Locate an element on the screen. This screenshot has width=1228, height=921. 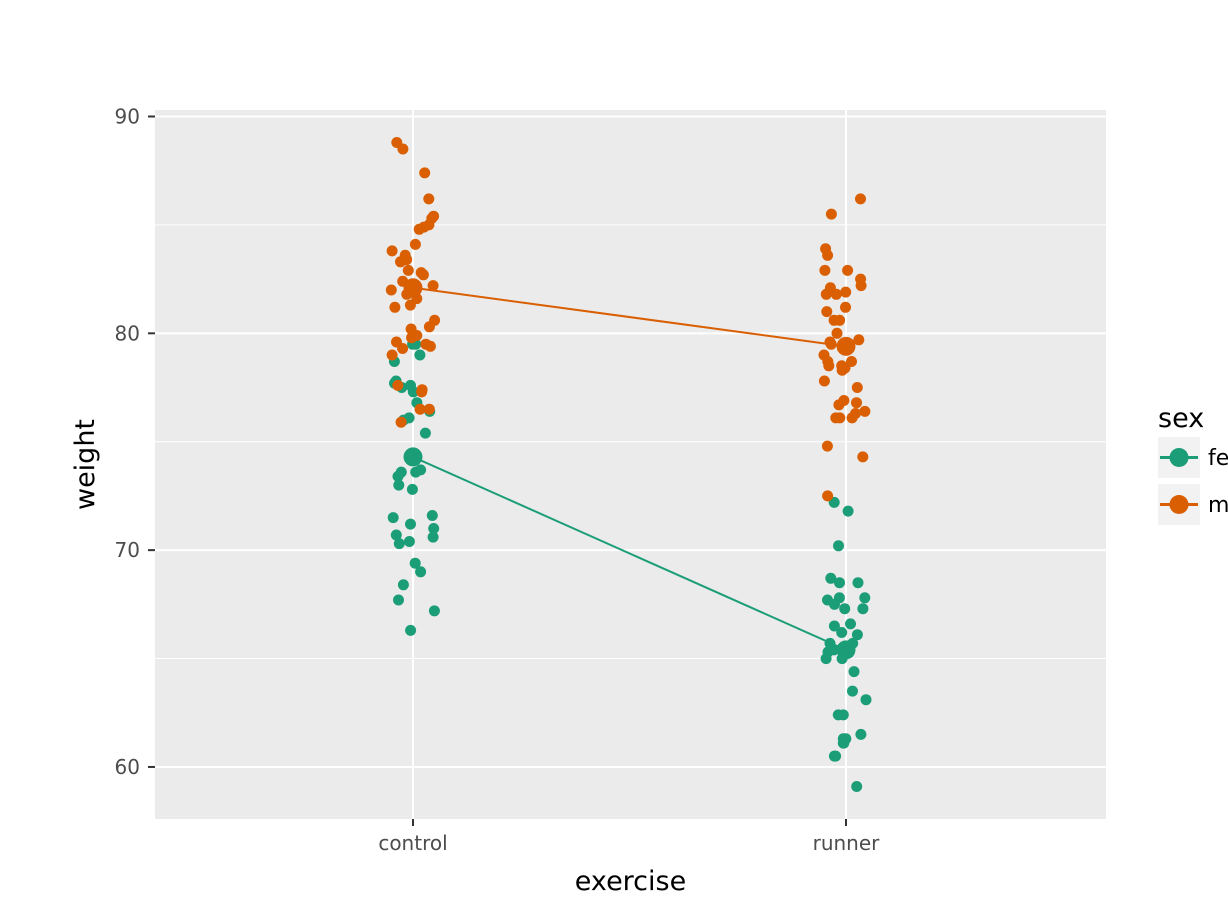
legend-point-symbol is located at coordinates (1179, 504).